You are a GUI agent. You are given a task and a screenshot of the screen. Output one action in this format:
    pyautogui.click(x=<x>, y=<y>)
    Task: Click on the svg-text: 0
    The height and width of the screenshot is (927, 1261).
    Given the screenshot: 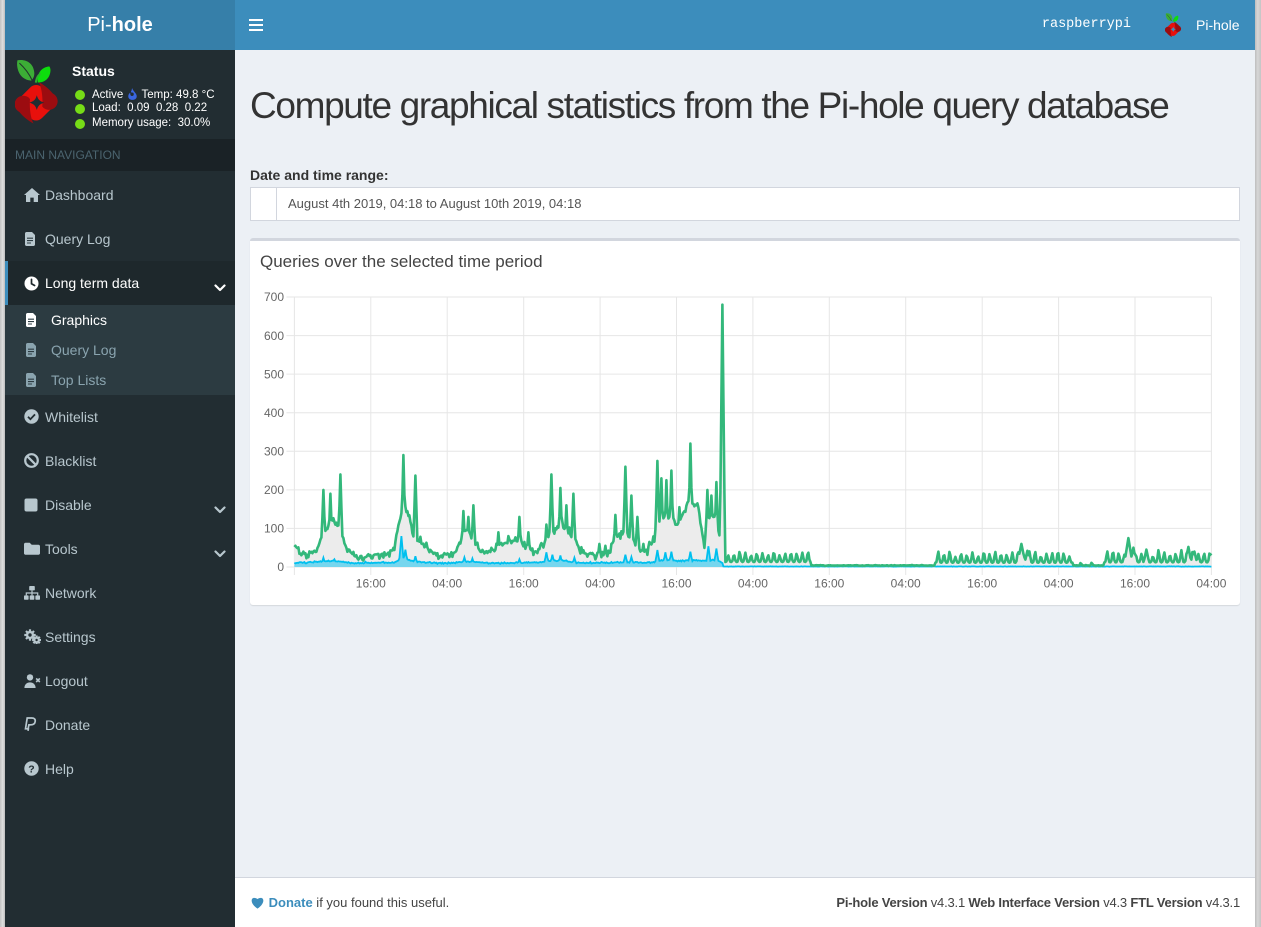 What is the action you would take?
    pyautogui.click(x=280, y=567)
    